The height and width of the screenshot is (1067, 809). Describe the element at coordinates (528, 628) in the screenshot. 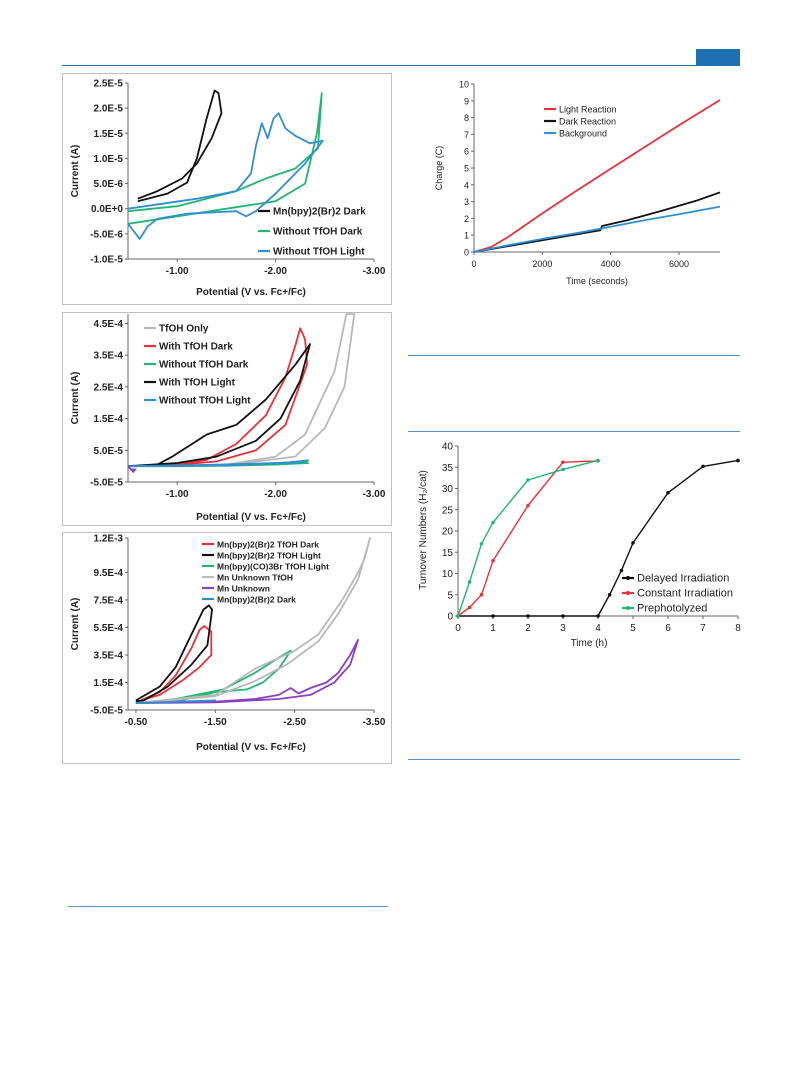

I see `x-tick-label: 2` at that location.